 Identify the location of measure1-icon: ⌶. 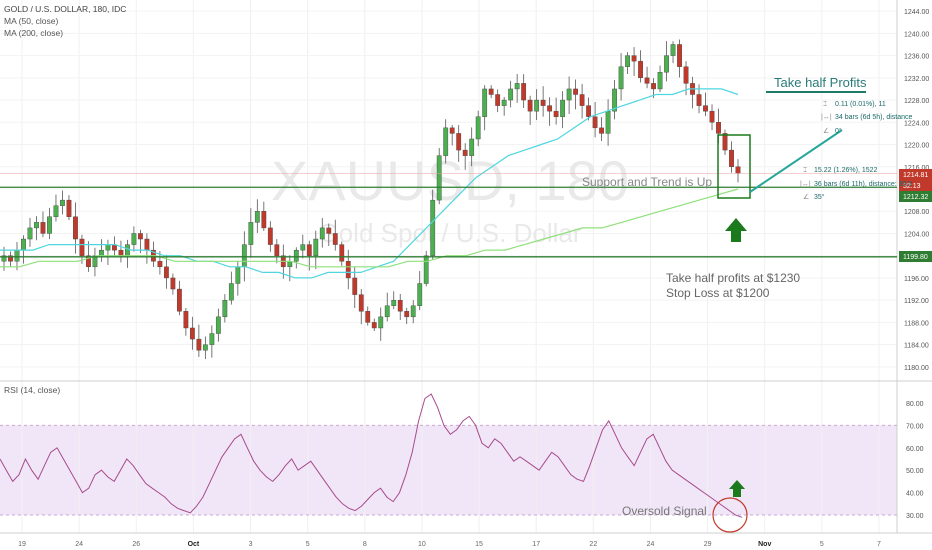
(825, 104).